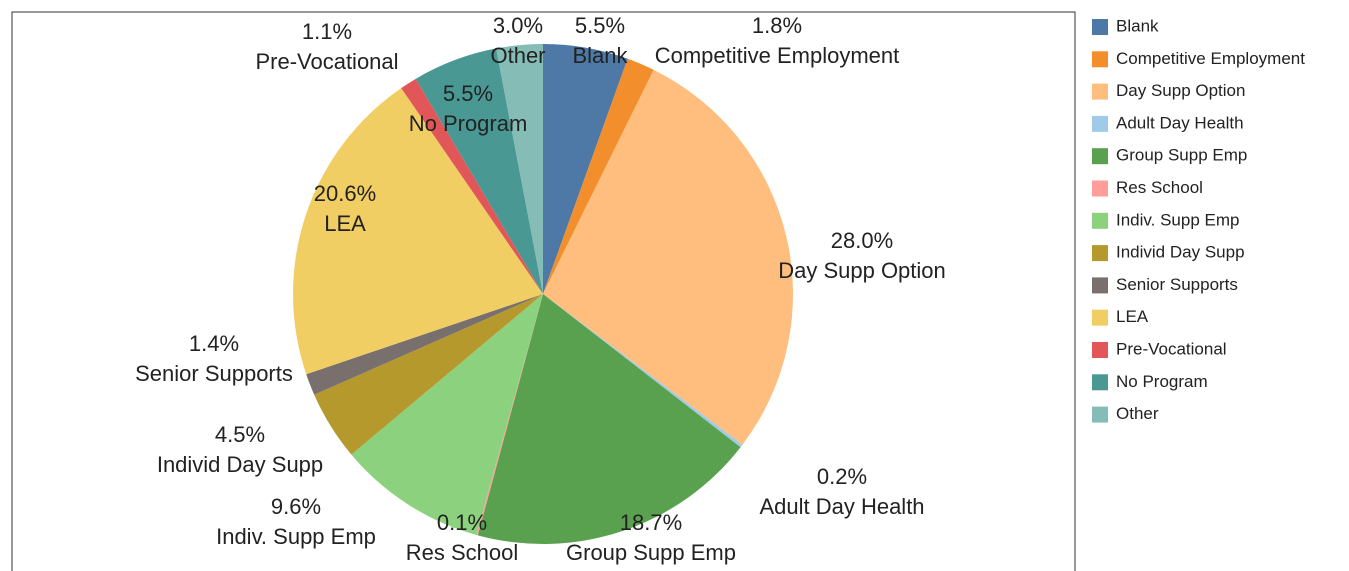  I want to click on legend-label: Group Supp Emp, so click(1181, 155).